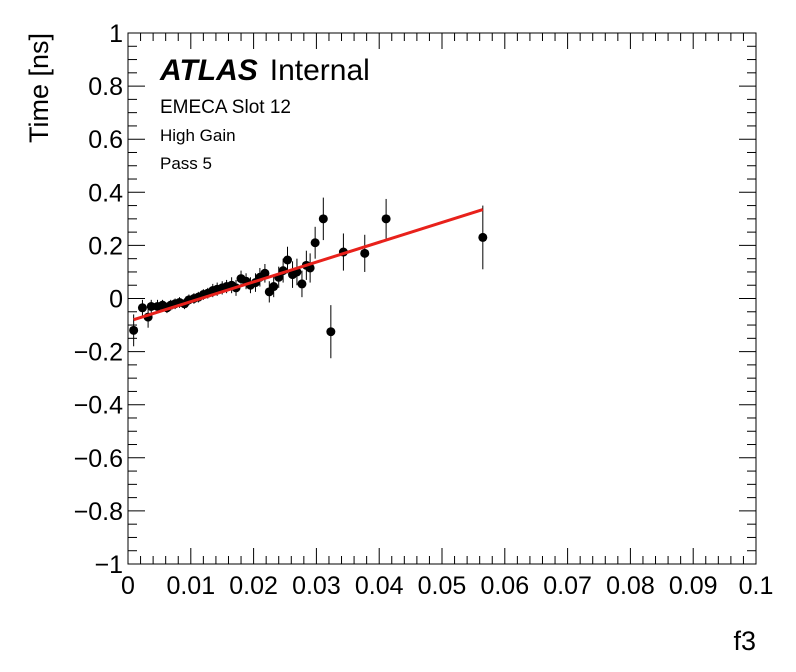 The width and height of the screenshot is (796, 672). Describe the element at coordinates (105, 87) in the screenshot. I see `y-tick-label: 0.8` at that location.